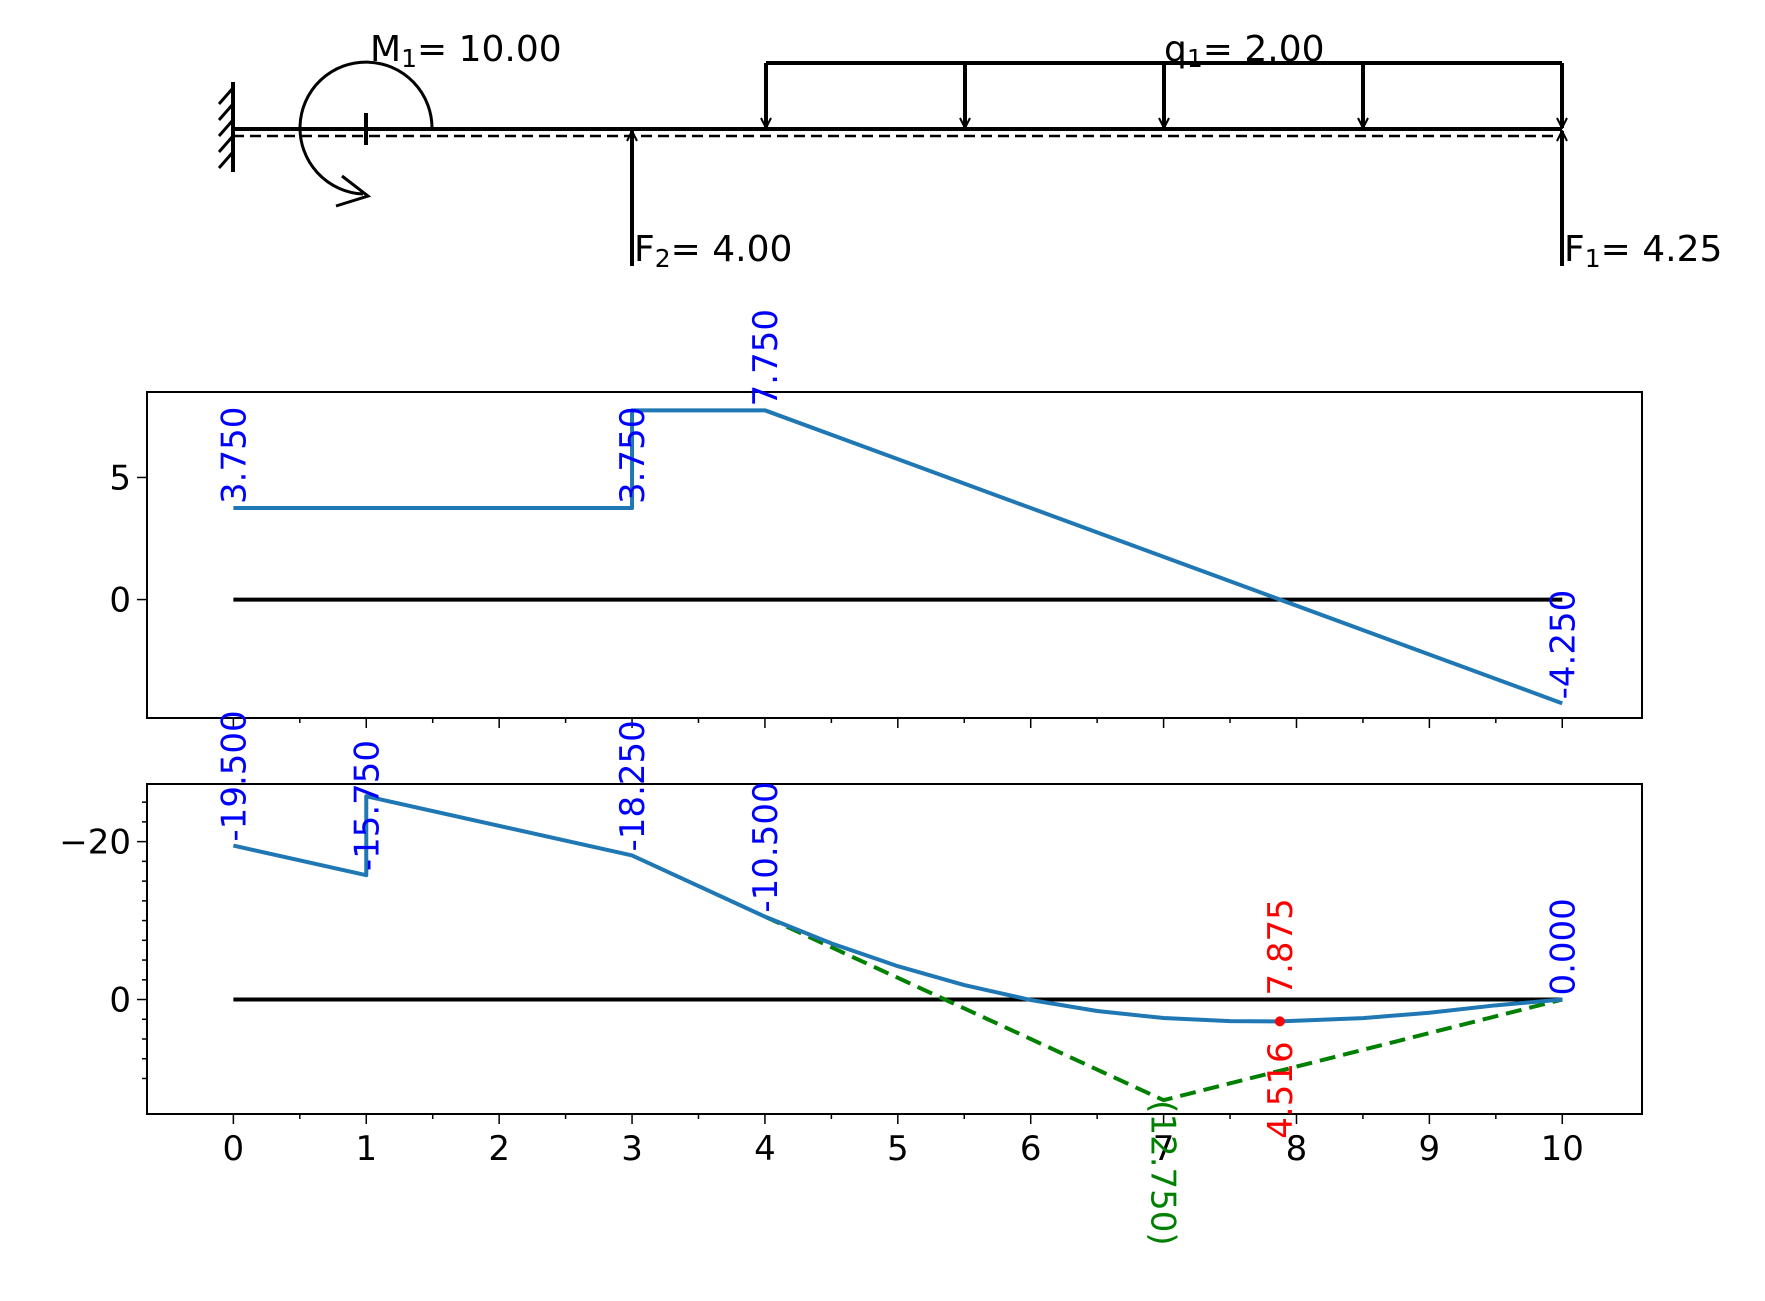 This screenshot has height=1301, width=1765. I want to click on extreme-position-label: 7.875, so click(1281, 946).